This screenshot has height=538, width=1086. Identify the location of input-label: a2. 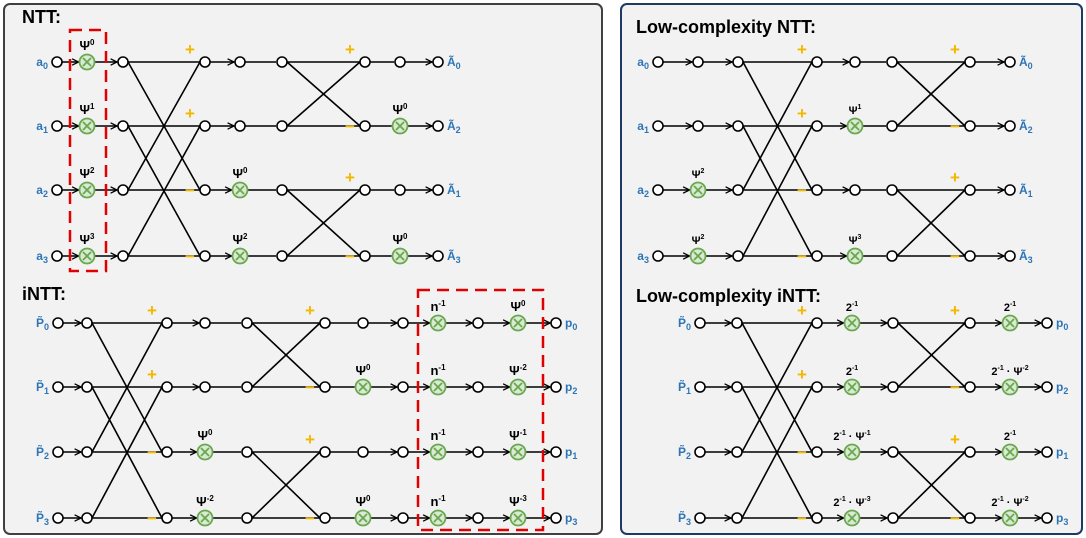
(42, 191).